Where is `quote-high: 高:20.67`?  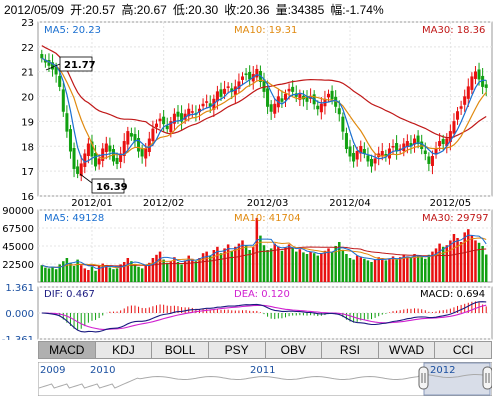
quote-high: 高:20.67 is located at coordinates (144, 10).